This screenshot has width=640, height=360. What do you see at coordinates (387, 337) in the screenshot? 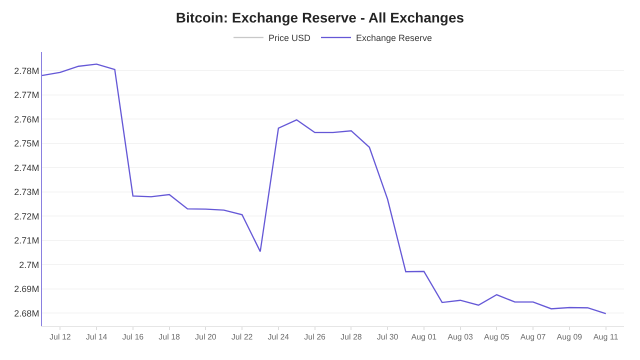
I see `x-tick-label: Jul 30` at bounding box center [387, 337].